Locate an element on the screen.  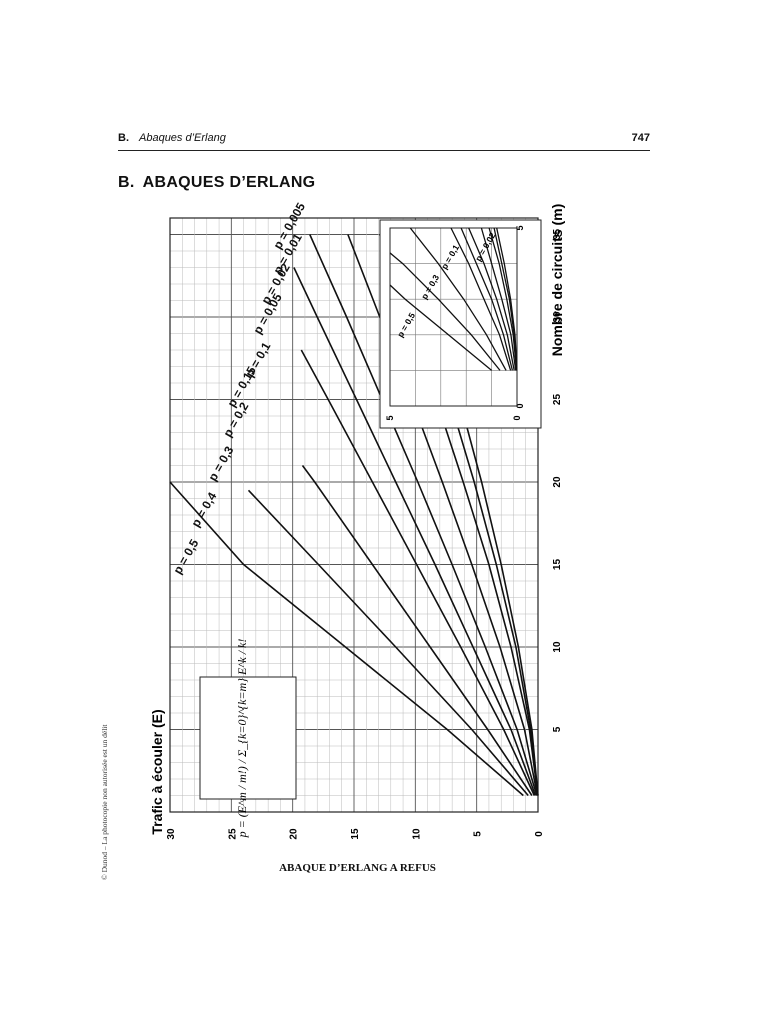
section-heading: B. ABAQUES D’ERLANG is located at coordinates (216, 183).